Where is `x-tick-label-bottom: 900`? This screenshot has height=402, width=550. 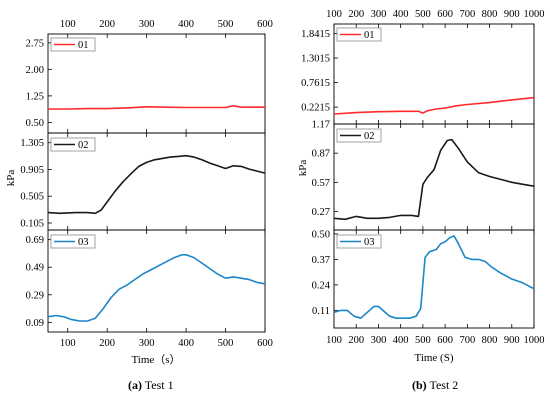 x-tick-label-bottom: 900 is located at coordinates (512, 340).